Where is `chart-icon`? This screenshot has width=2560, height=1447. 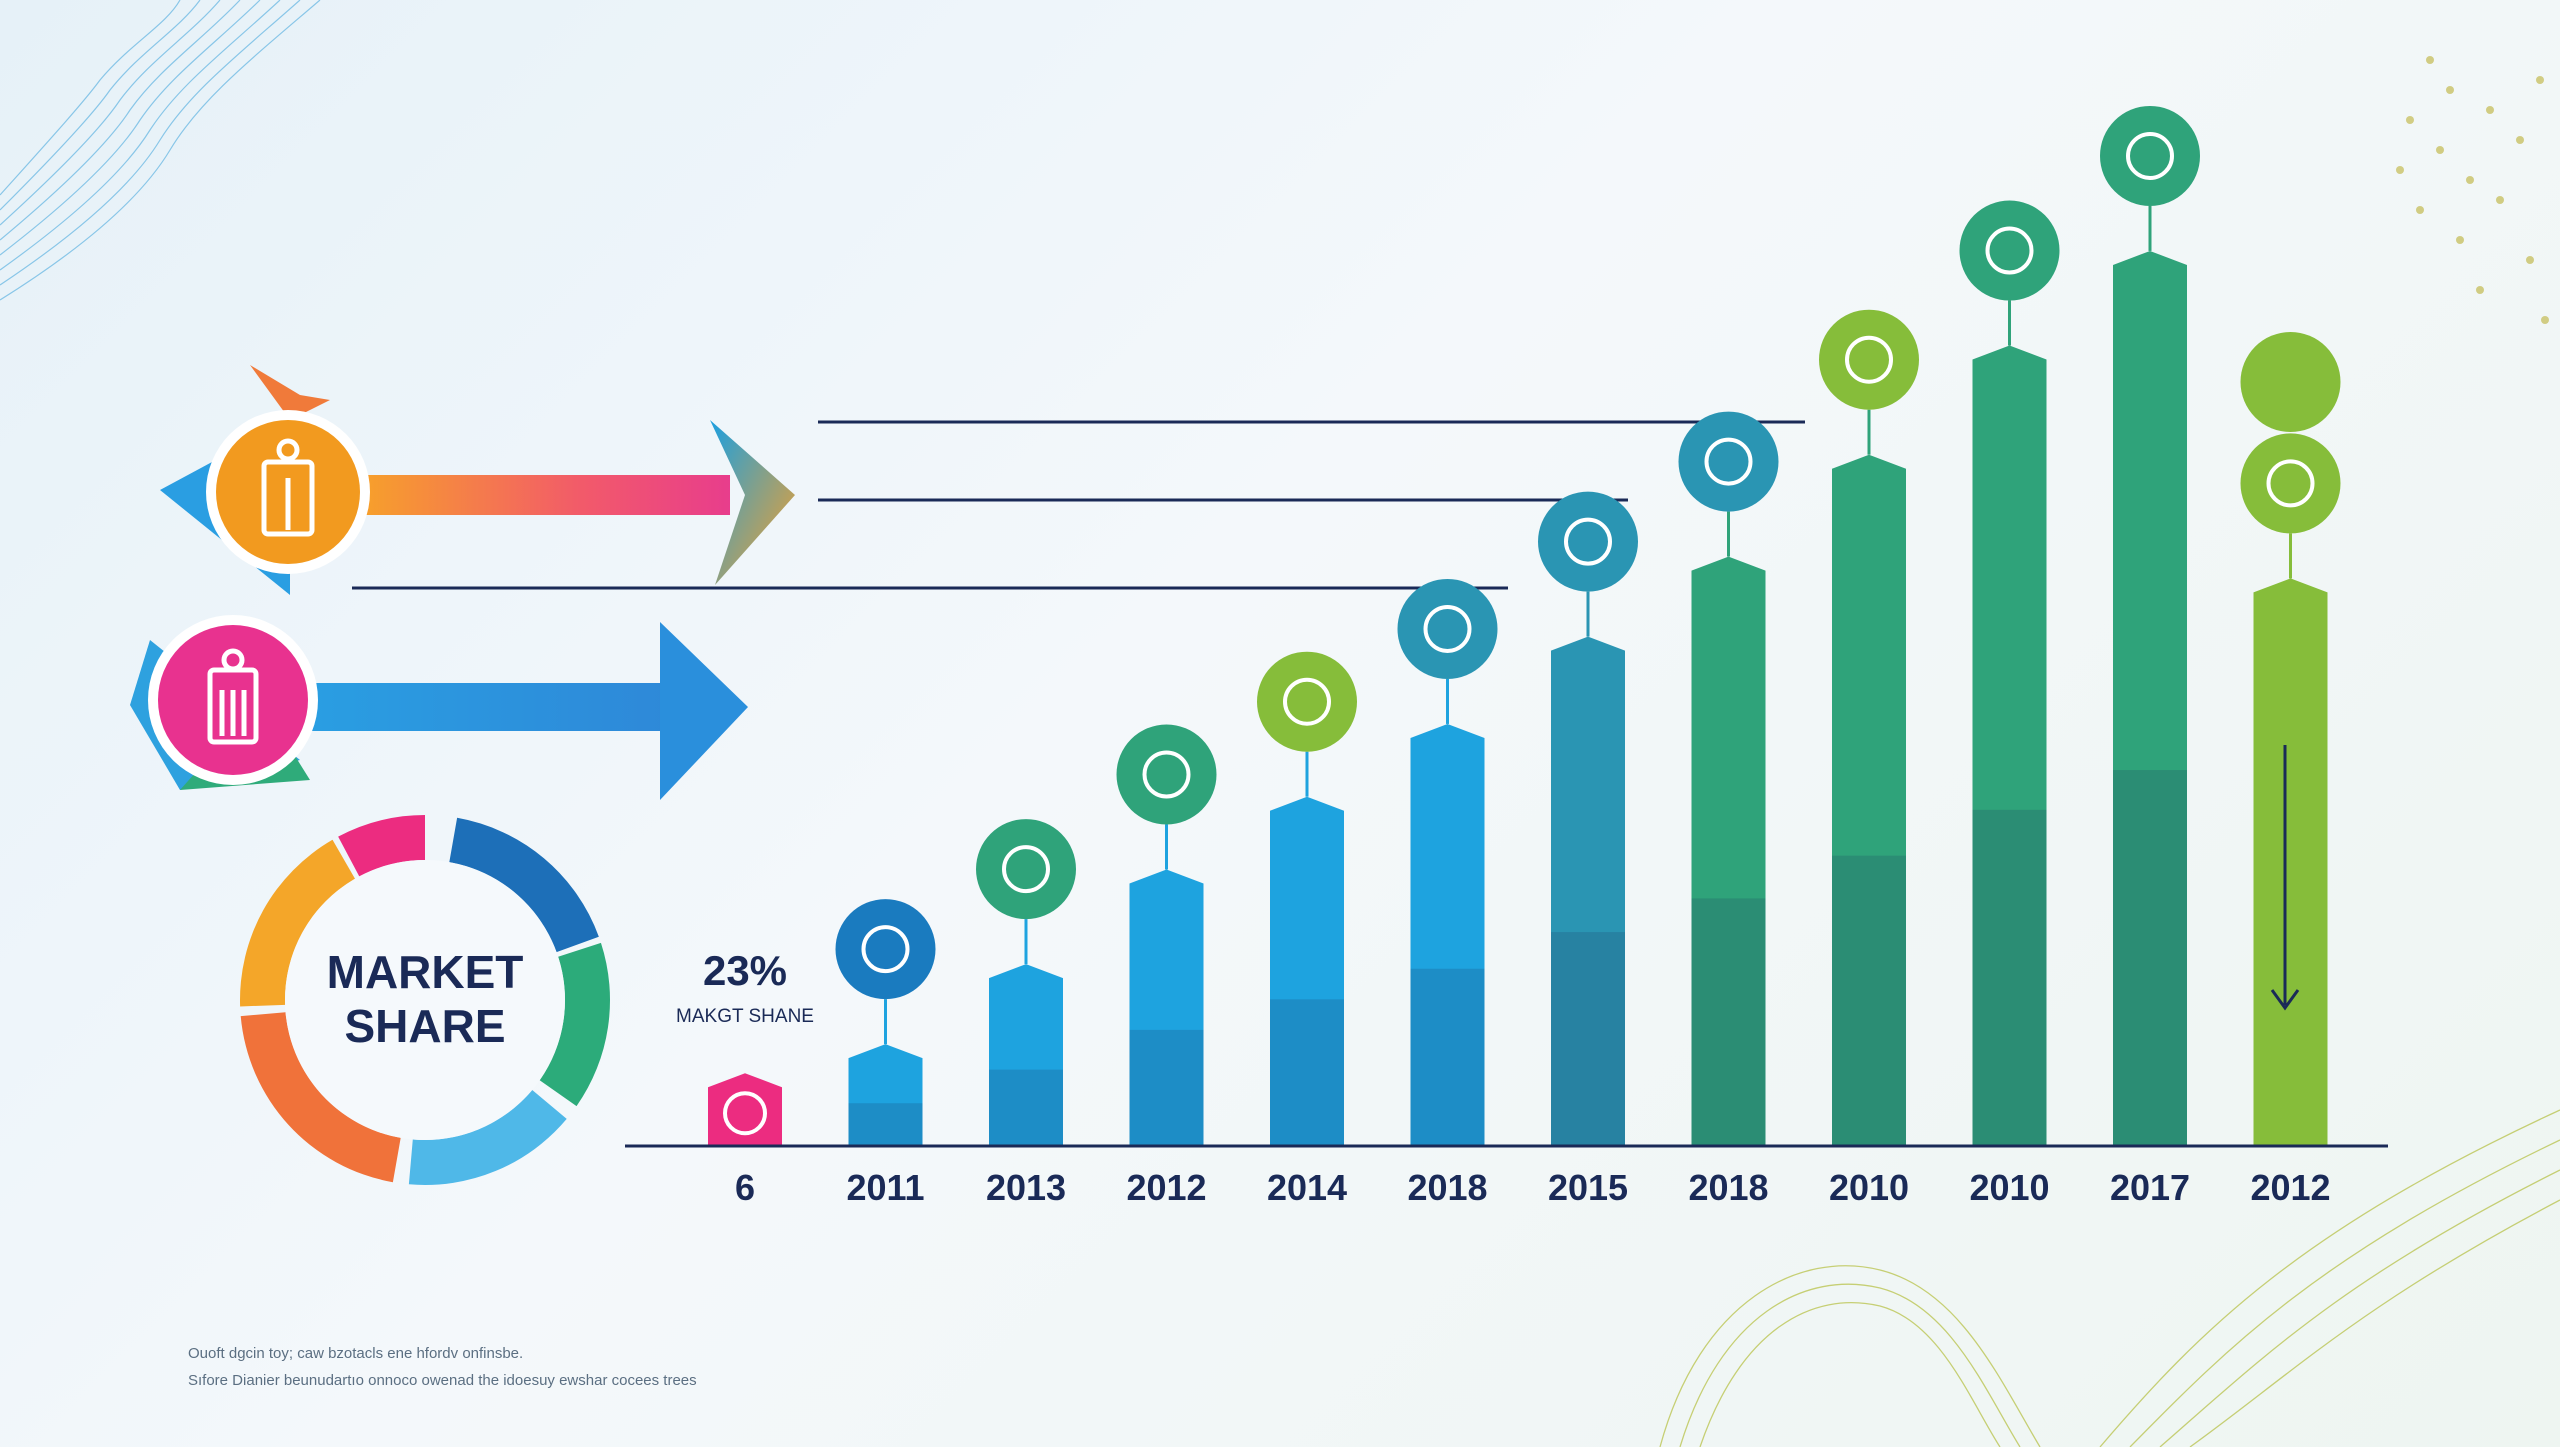
chart-icon is located at coordinates (885, 949).